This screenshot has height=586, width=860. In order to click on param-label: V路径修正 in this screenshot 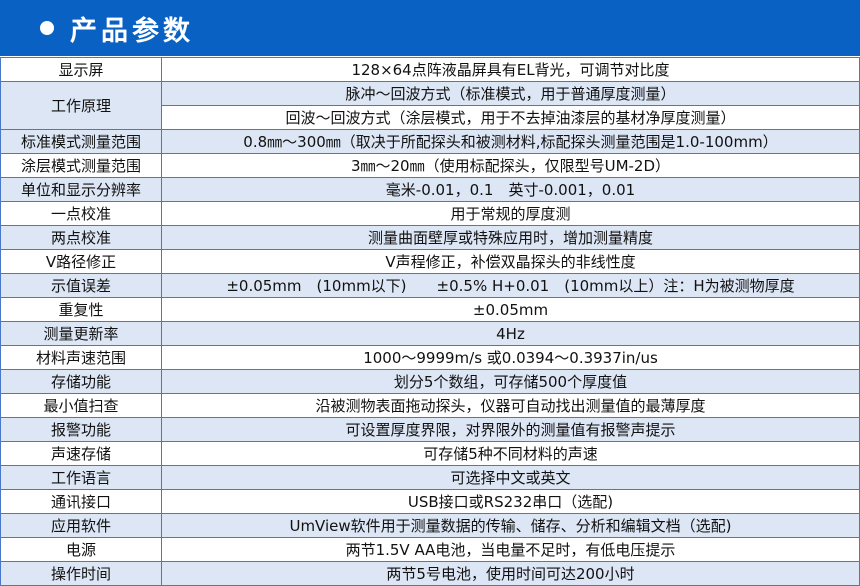, I will do `click(81, 261)`.